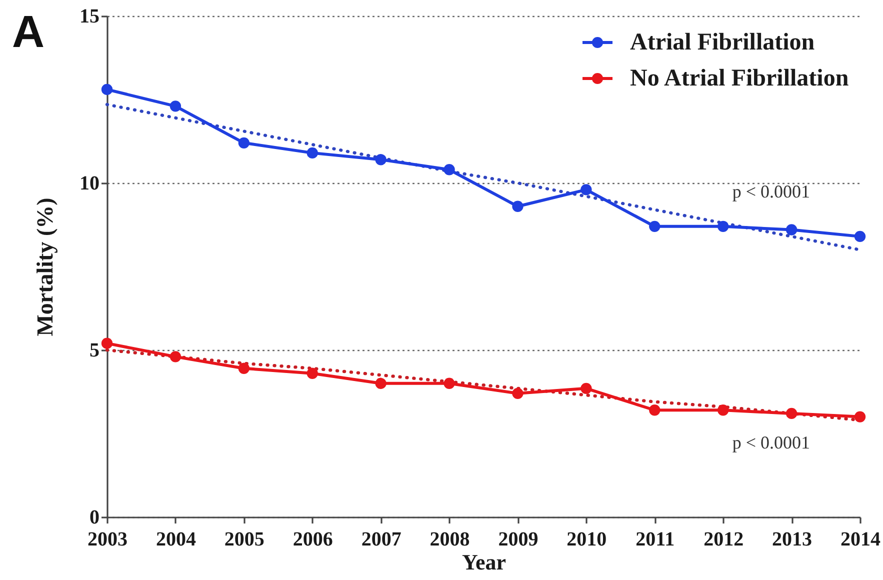 This screenshot has height=580, width=883. Describe the element at coordinates (655, 539) in the screenshot. I see `x-tick-label: 2011` at that location.